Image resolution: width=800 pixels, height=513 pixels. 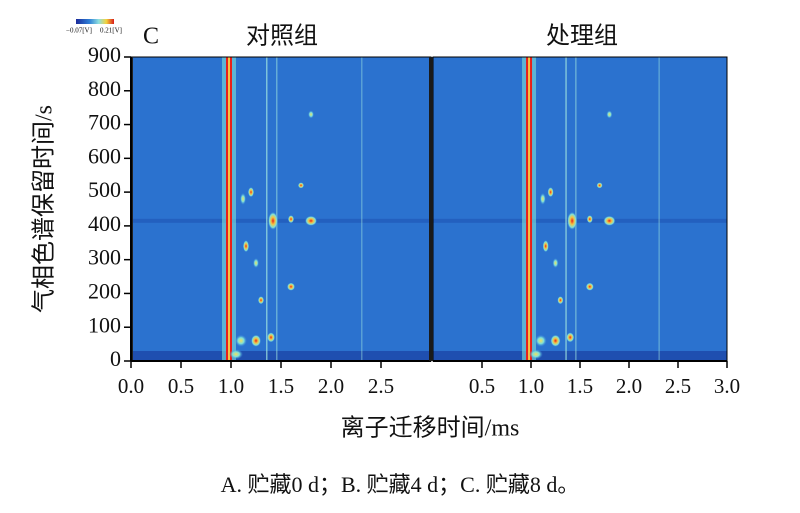 I want to click on y-tick-label: 300, so click(x=104, y=257).